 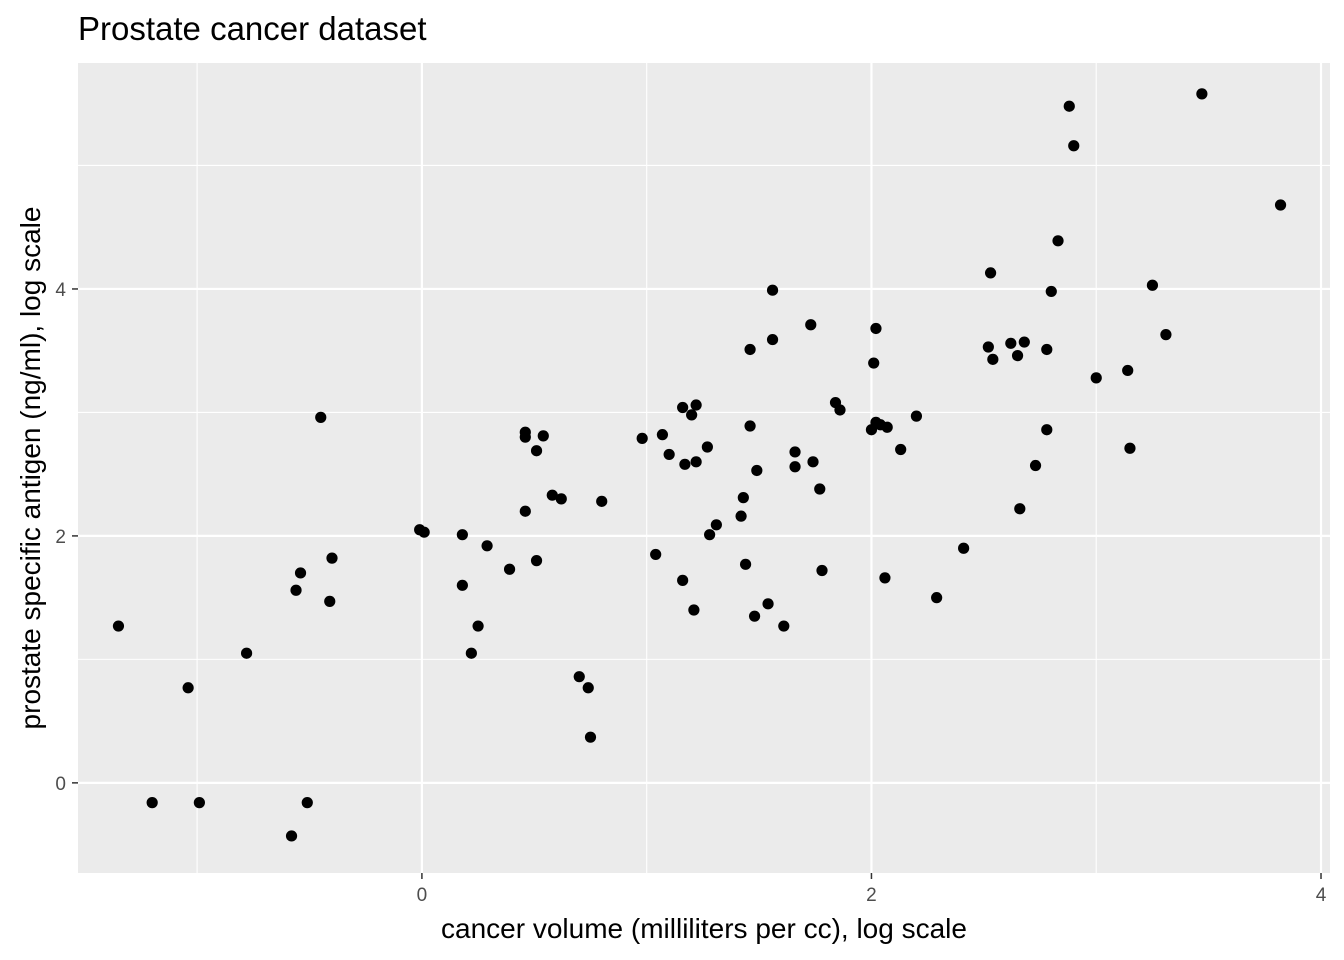 I want to click on x-tick-label: 2, so click(x=871, y=895).